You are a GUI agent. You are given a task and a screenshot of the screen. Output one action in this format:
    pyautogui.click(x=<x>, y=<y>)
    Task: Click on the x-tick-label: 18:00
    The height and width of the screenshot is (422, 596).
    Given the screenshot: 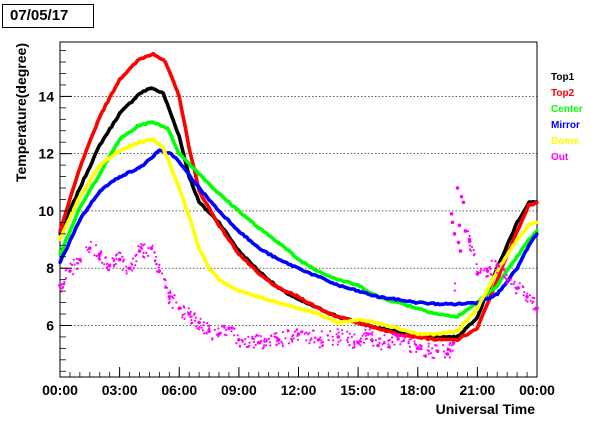 What is the action you would take?
    pyautogui.click(x=418, y=390)
    